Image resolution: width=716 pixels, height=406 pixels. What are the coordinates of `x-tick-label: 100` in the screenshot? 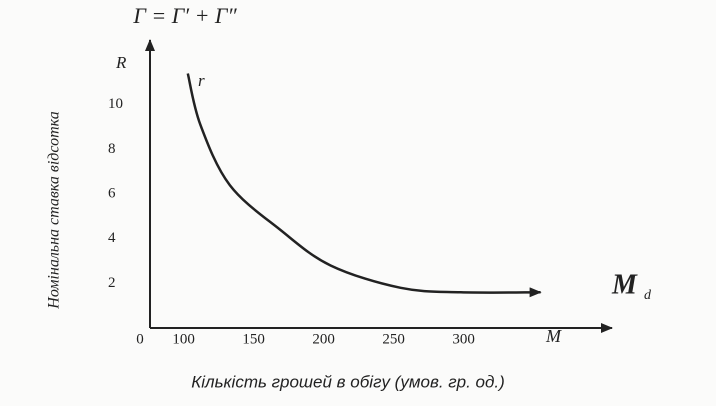 It's located at (183, 339).